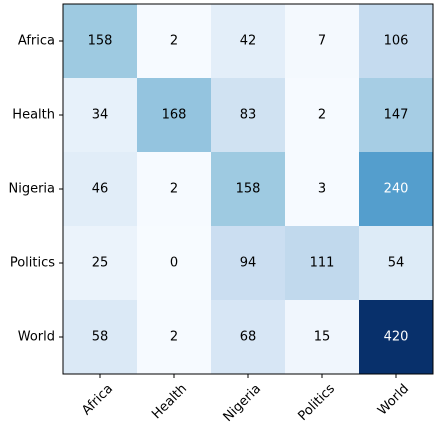  I want to click on heatmap-cell-value: 111, so click(322, 263).